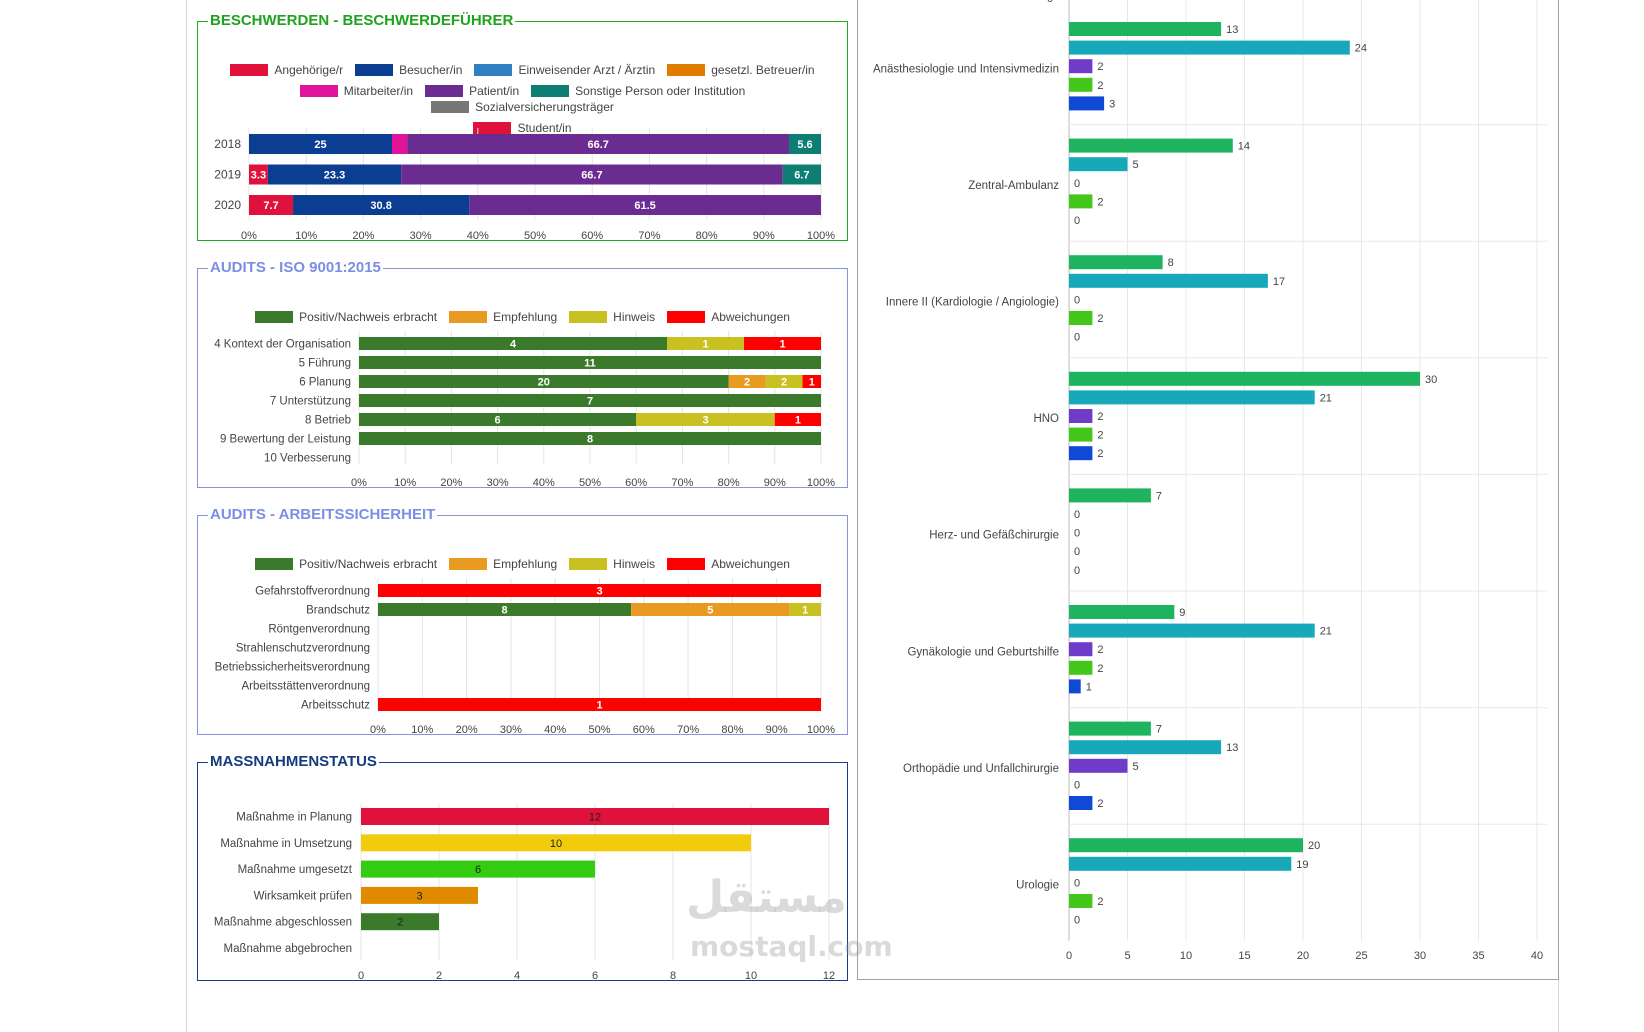  What do you see at coordinates (270, 206) in the screenshot?
I see `bar-data-label: 7.7` at bounding box center [270, 206].